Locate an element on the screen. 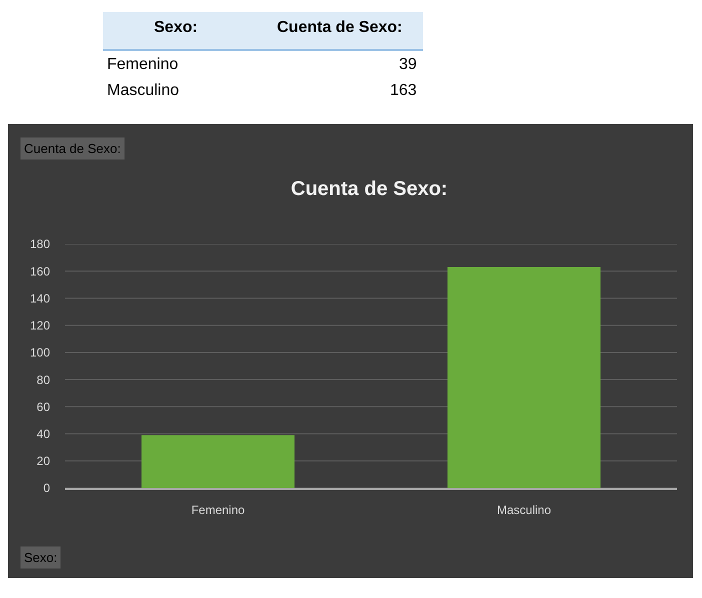 The image size is (702, 598). y-tick-label: 40 is located at coordinates (43, 433).